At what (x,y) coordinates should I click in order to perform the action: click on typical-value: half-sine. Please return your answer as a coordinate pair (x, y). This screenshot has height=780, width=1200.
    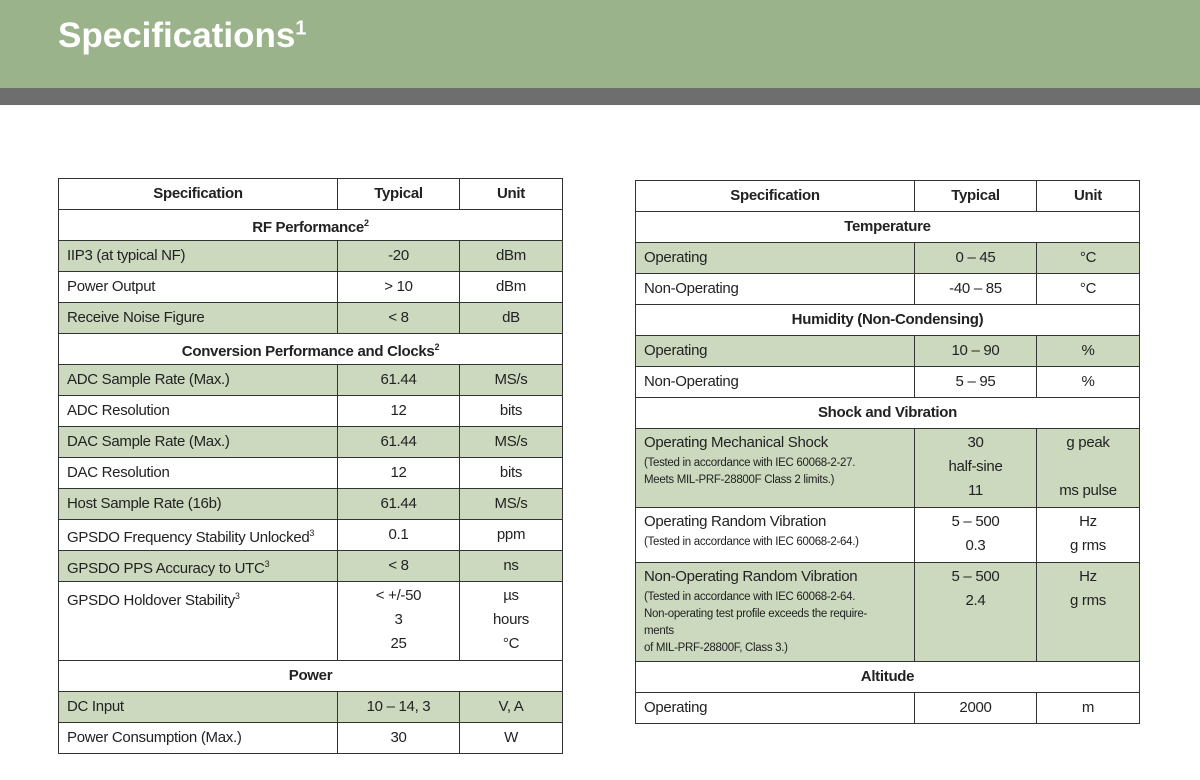
    Looking at the image, I should click on (975, 466).